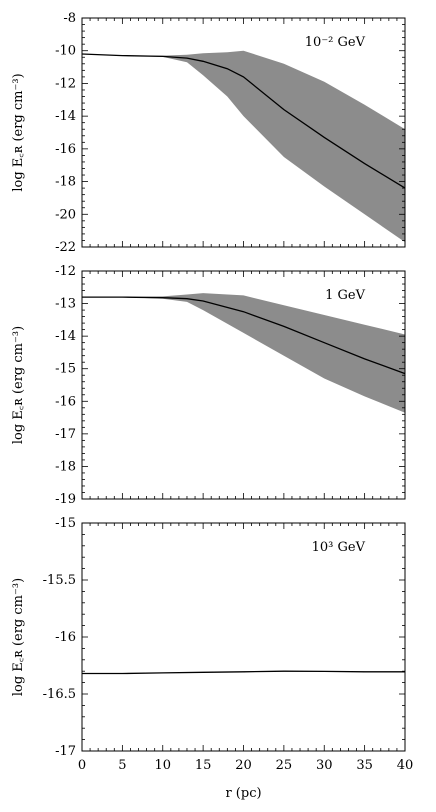 Image resolution: width=436 pixels, height=812 pixels. What do you see at coordinates (122, 765) in the screenshot?
I see `x-tick-label: 5` at bounding box center [122, 765].